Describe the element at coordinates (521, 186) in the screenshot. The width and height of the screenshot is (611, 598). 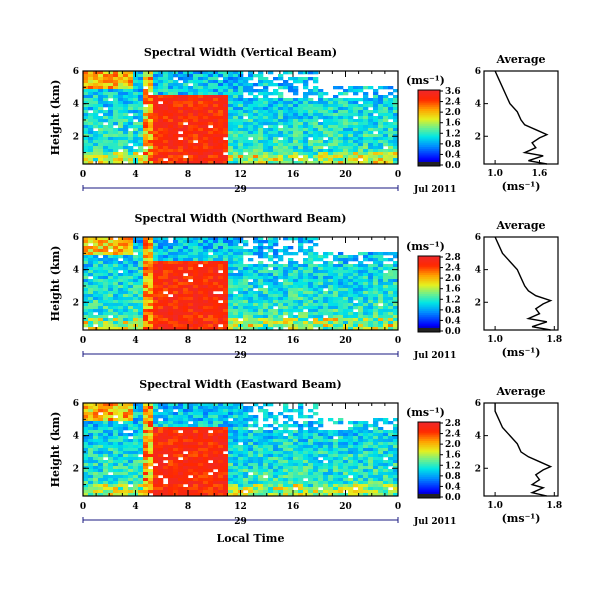
I see `average-x-label: (ms⁻¹)` at that location.